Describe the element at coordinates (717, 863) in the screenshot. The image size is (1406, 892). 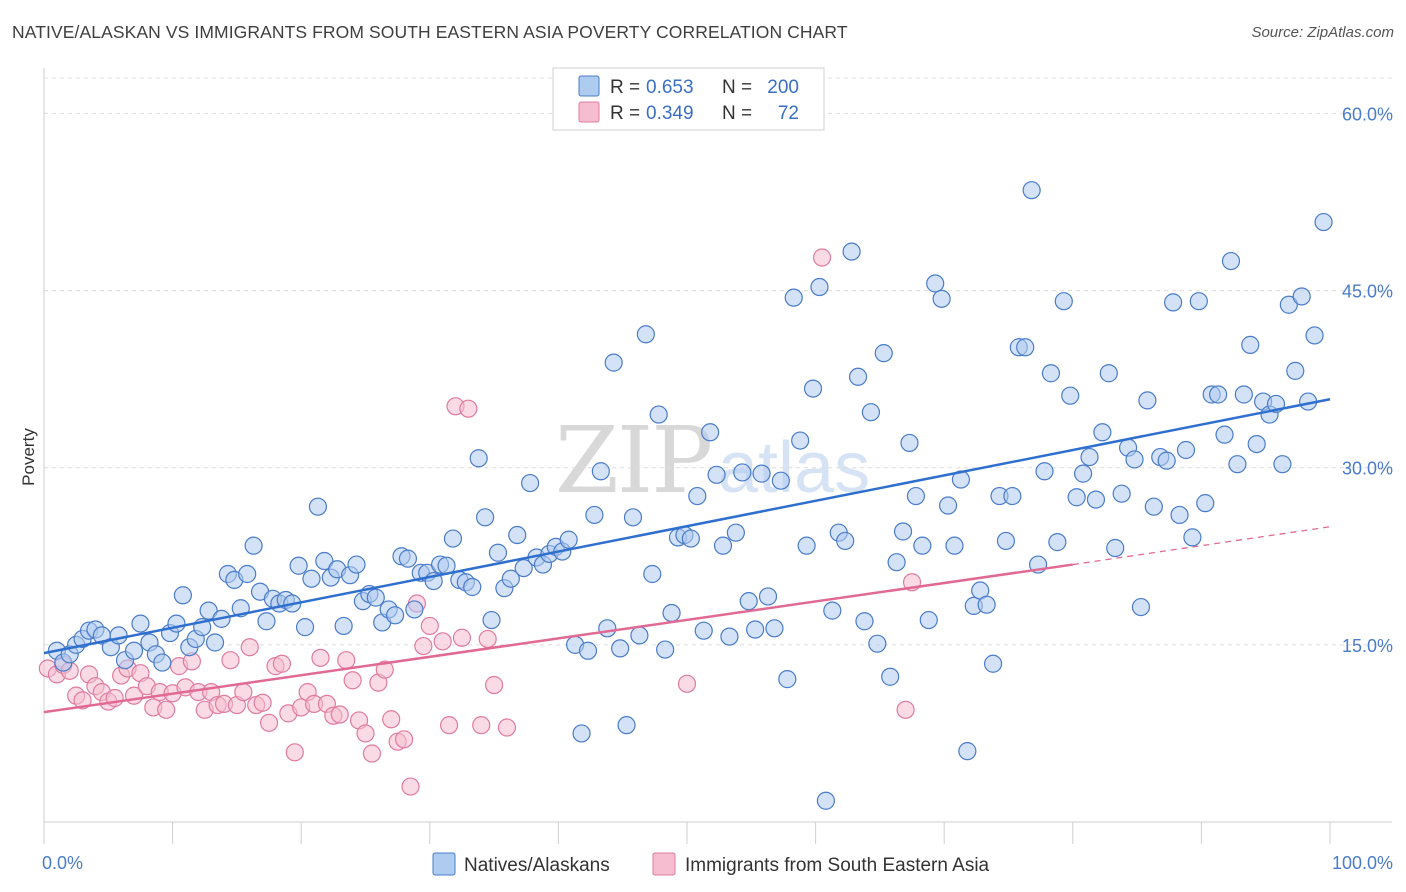
I see `x-tick-labels: 0.0% 100.0%` at that location.